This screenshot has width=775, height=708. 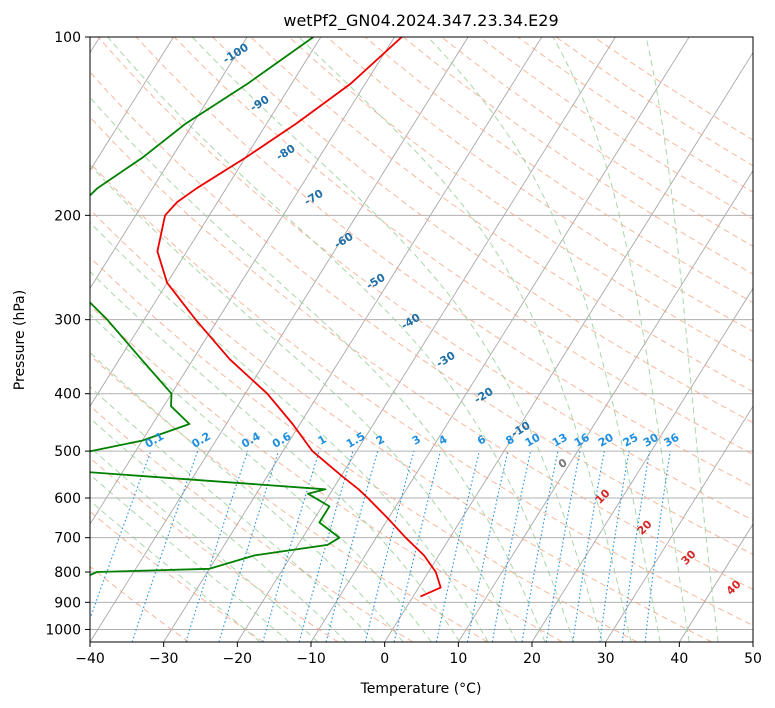 What do you see at coordinates (67, 395) in the screenshot?
I see `y-tick-label: 400` at bounding box center [67, 395].